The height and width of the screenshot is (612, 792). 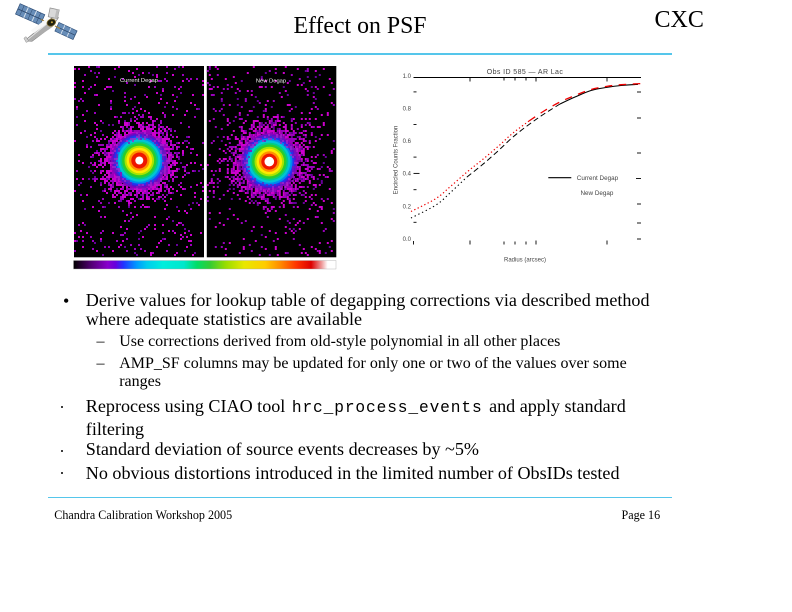 What do you see at coordinates (525, 72) in the screenshot?
I see `svg-text: Obs ID 585 — AR Lac` at bounding box center [525, 72].